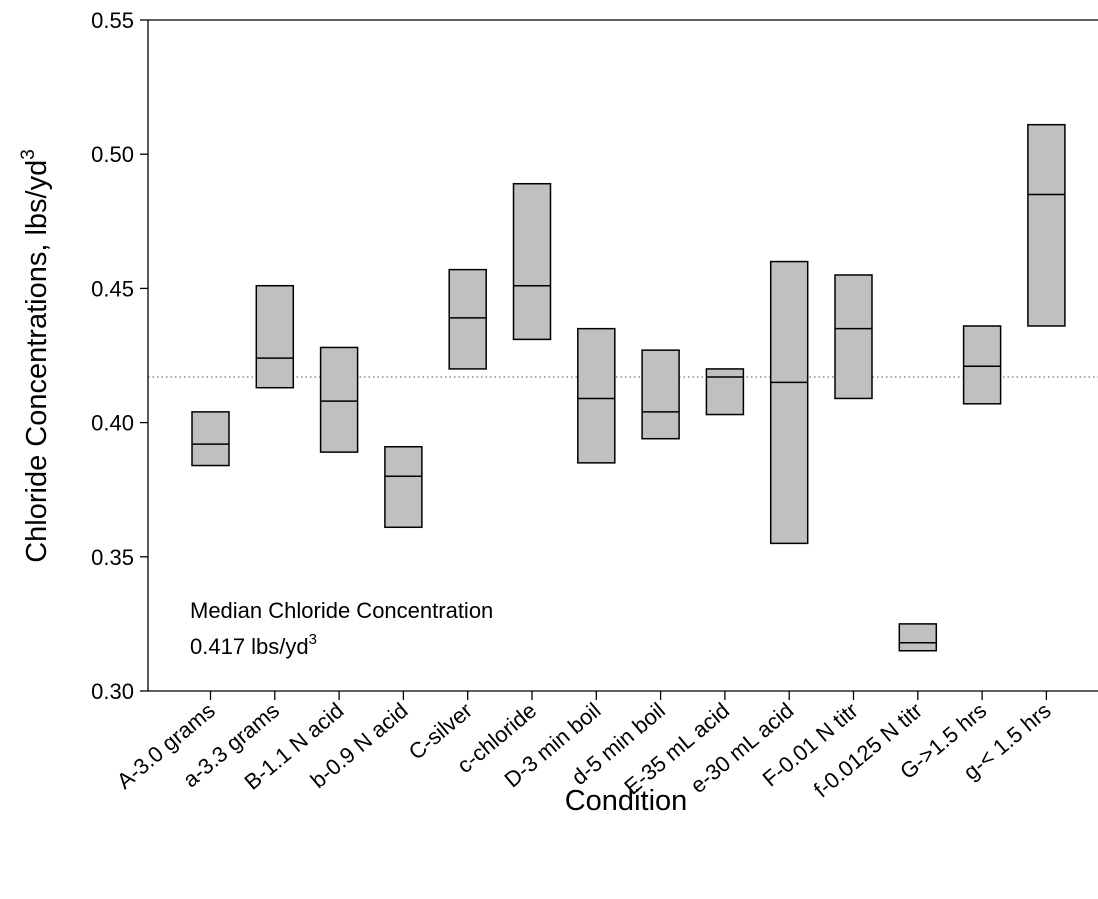 The width and height of the screenshot is (1098, 899). Describe the element at coordinates (112, 288) in the screenshot. I see `y-tick-label: 0.45` at that location.